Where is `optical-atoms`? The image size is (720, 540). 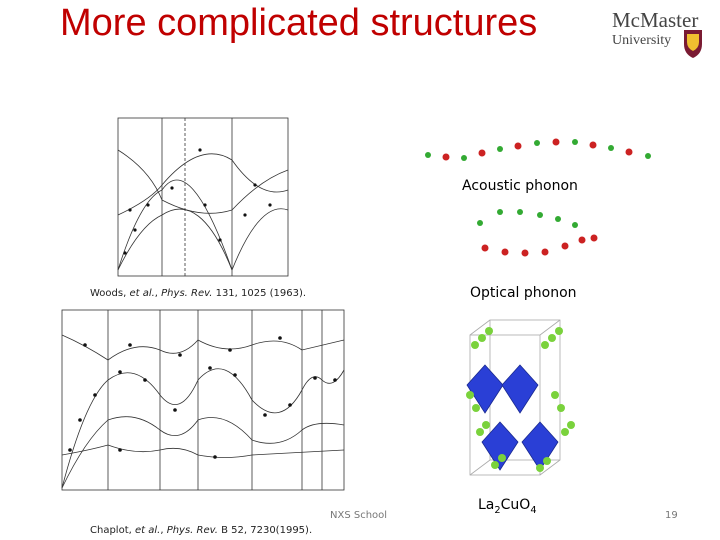 optical-atoms is located at coordinates (537, 233).